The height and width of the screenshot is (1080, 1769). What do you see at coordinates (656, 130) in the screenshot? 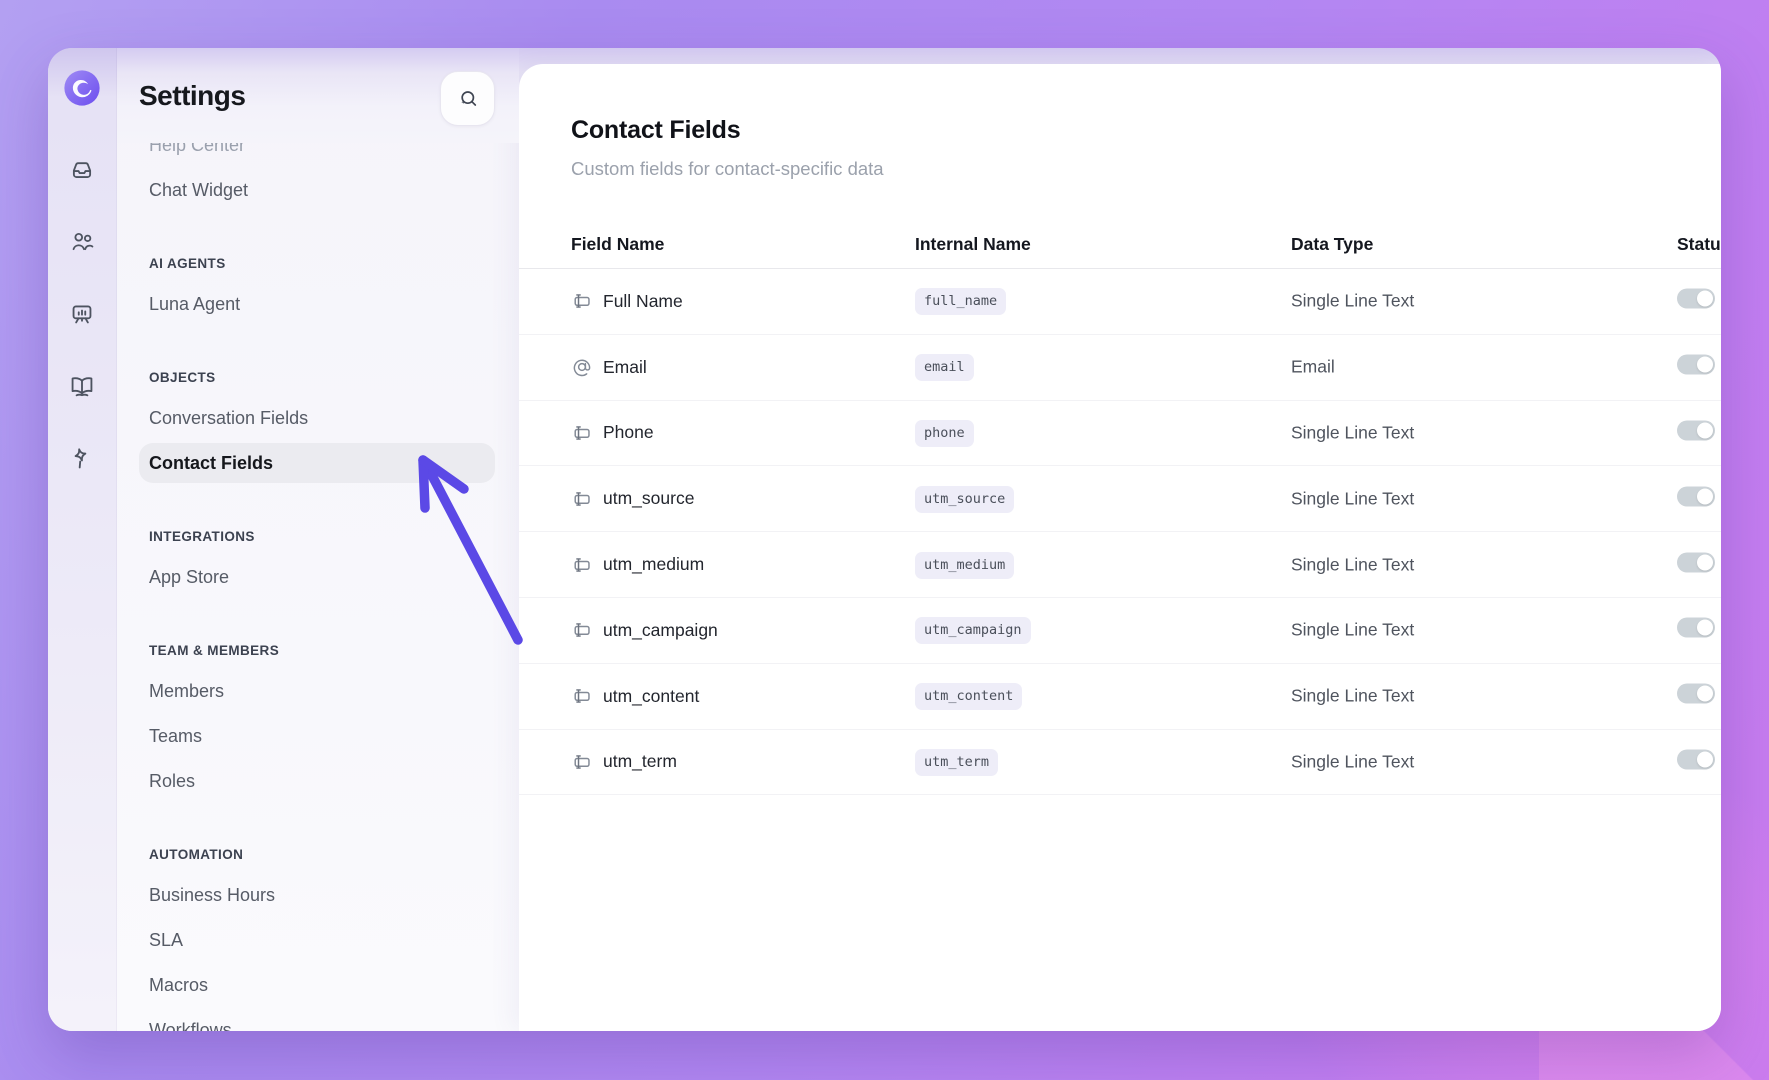
I see `content-title: Contact Fields` at bounding box center [656, 130].